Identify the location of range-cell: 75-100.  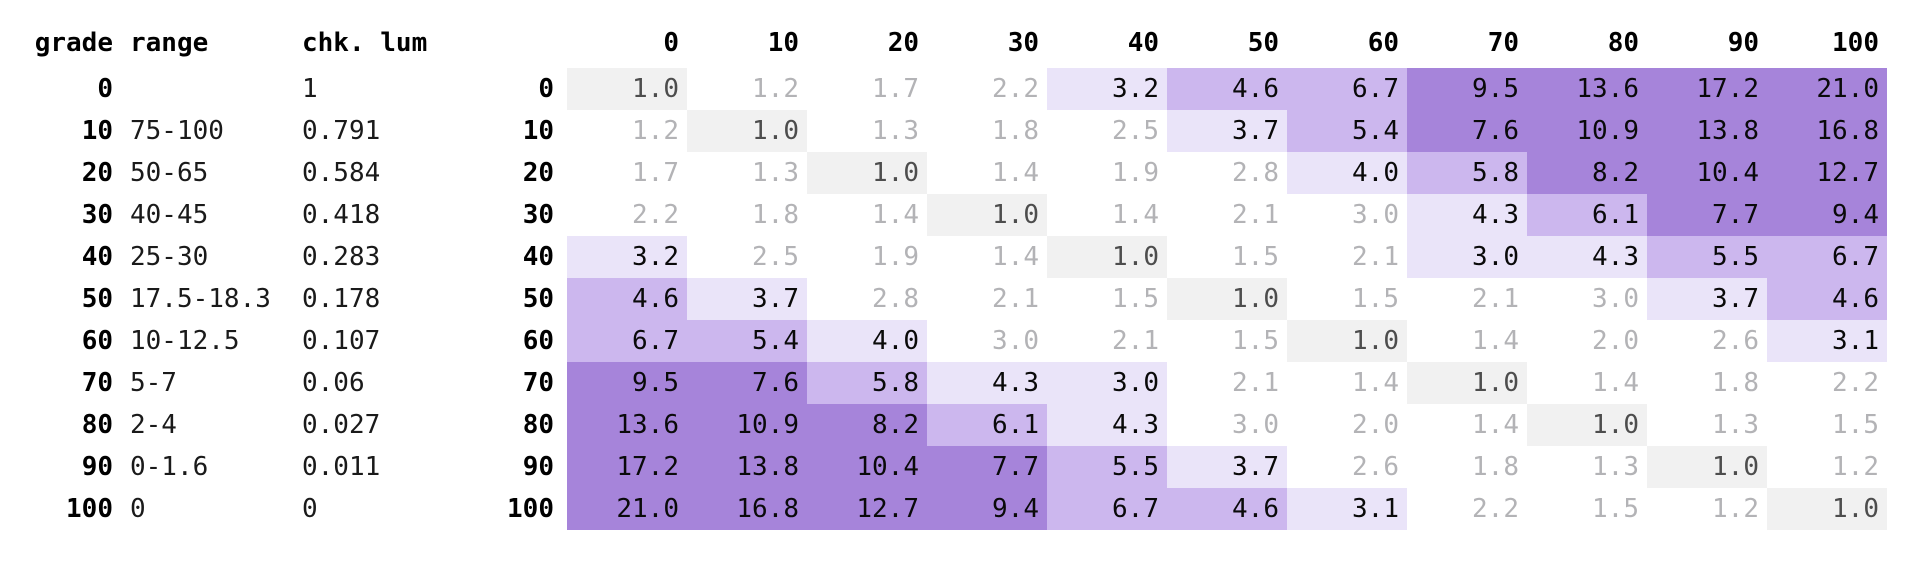
(177, 131).